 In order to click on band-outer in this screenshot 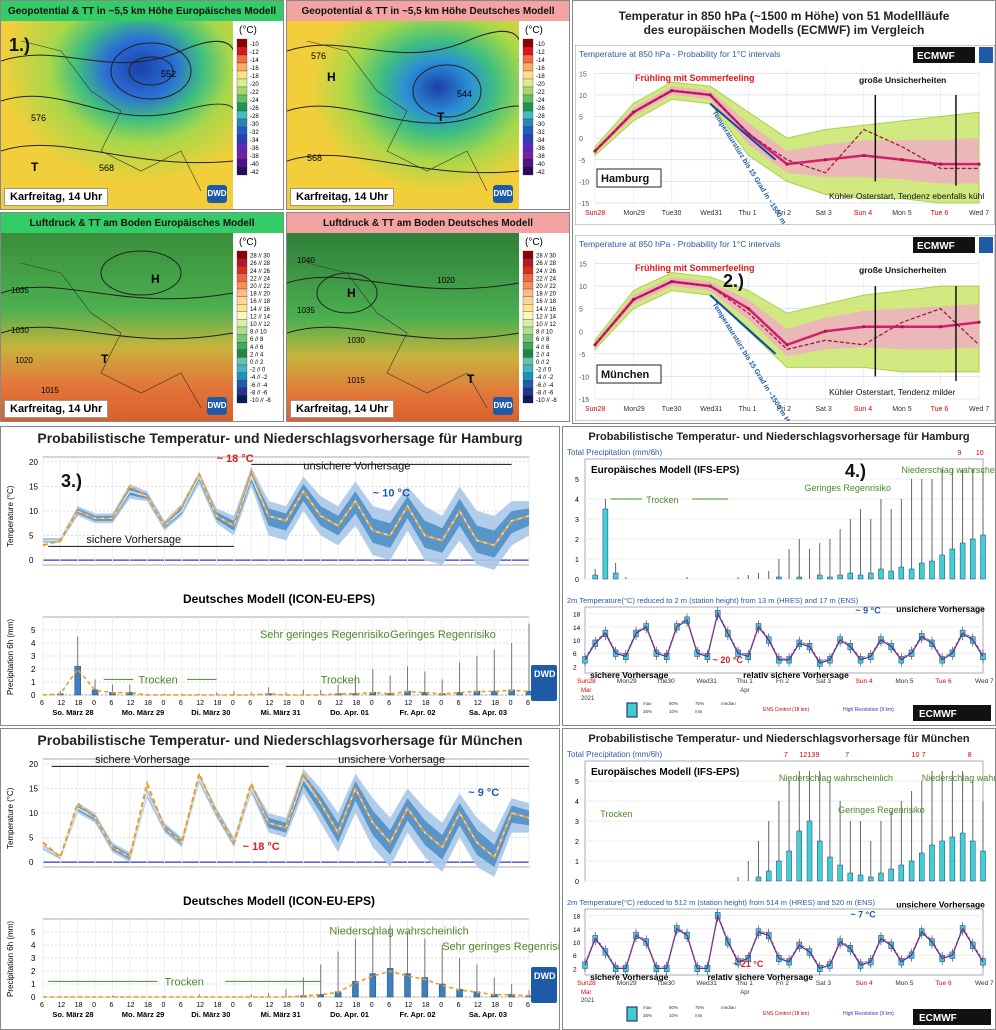, I will do `click(286, 822)`.